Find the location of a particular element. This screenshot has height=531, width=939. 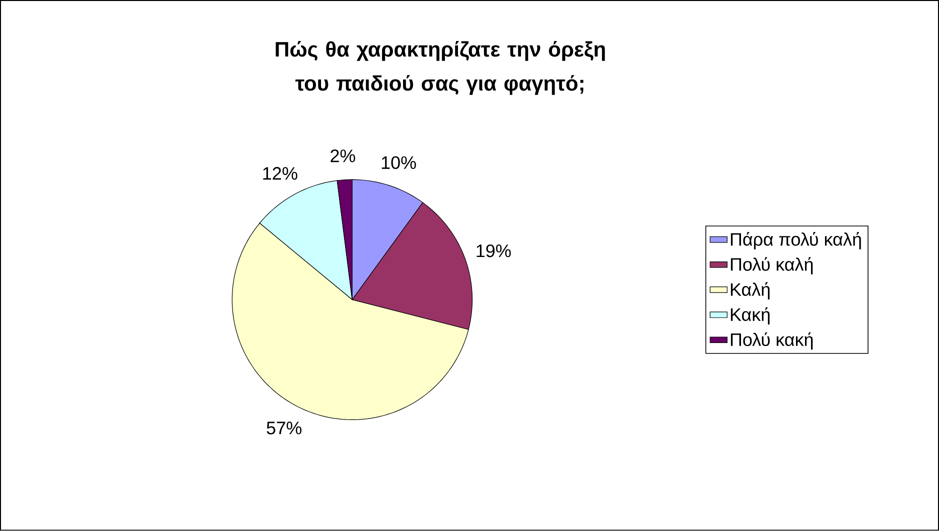

legend-label: Πάρα πολύ καλή is located at coordinates (795, 241).